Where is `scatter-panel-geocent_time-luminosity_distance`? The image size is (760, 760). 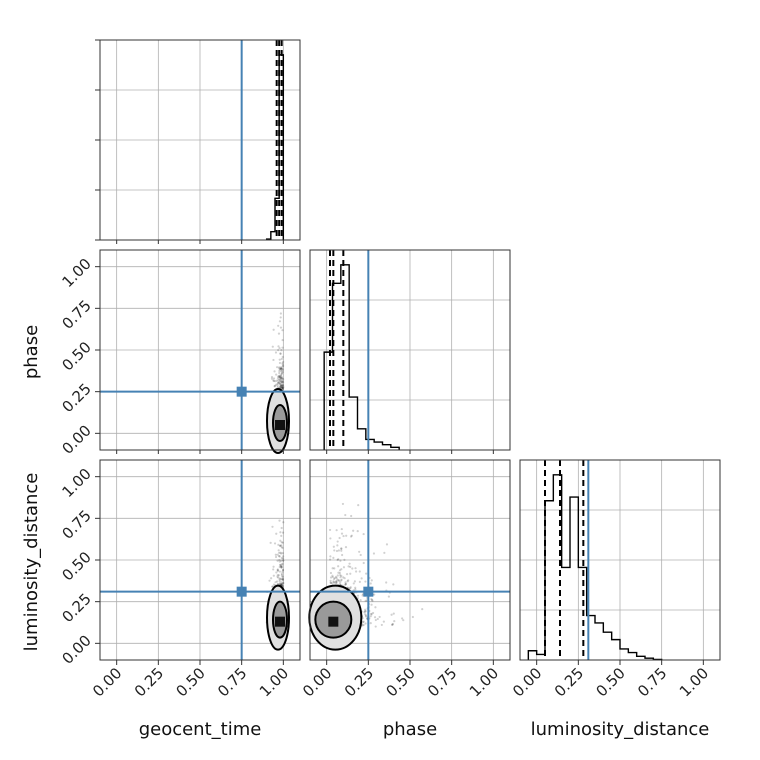
scatter-panel-geocent_time-luminosity_distance is located at coordinates (200, 560).